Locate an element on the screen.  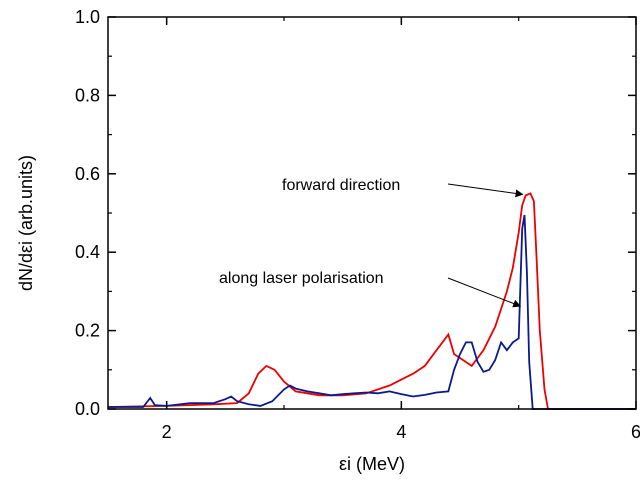
x-axis-label: εi (MeV) is located at coordinates (372, 464).